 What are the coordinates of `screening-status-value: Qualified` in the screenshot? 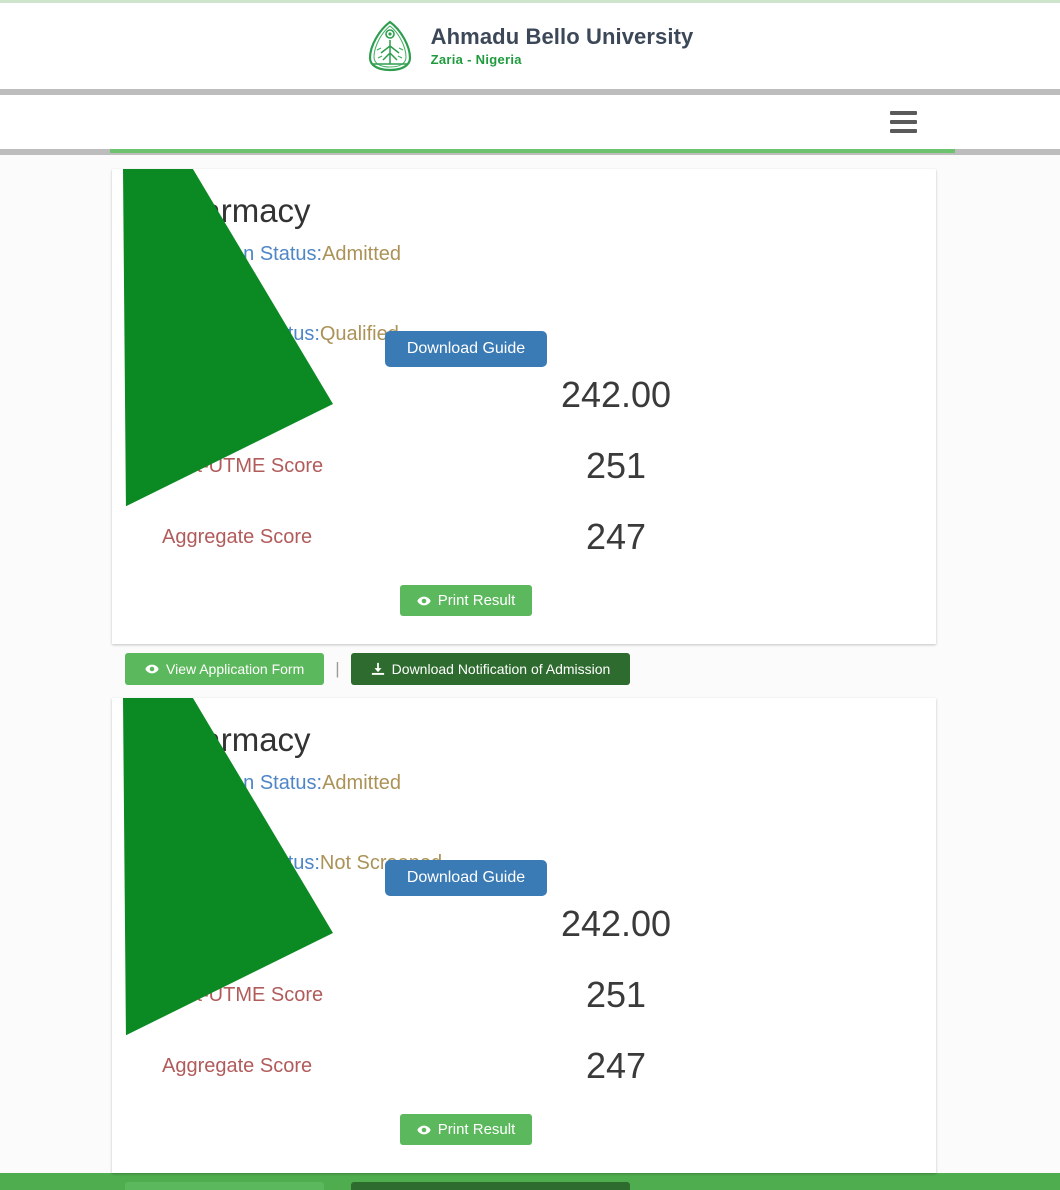 It's located at (359, 334).